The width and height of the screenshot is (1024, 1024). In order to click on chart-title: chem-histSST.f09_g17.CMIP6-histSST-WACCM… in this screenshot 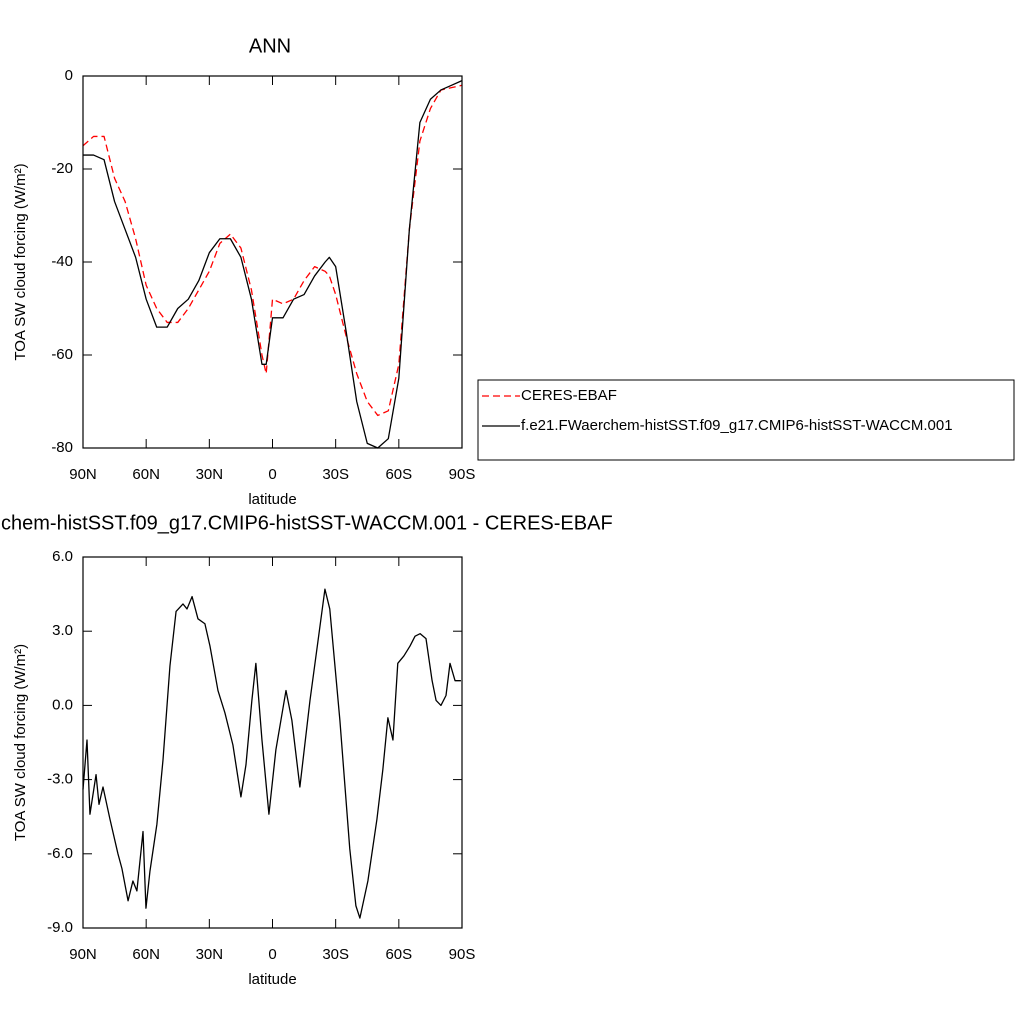, I will do `click(307, 523)`.